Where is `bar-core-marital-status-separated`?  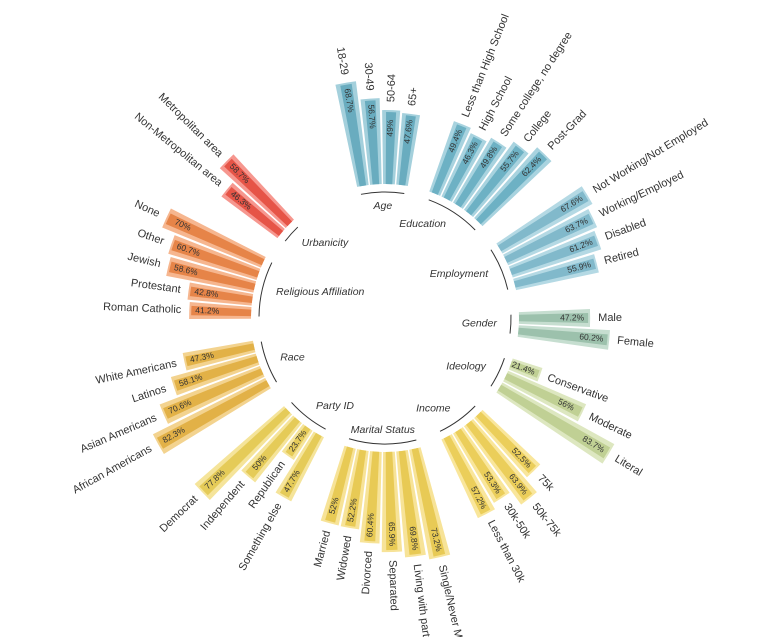
bar-core-marital-status-separated is located at coordinates (391, 501).